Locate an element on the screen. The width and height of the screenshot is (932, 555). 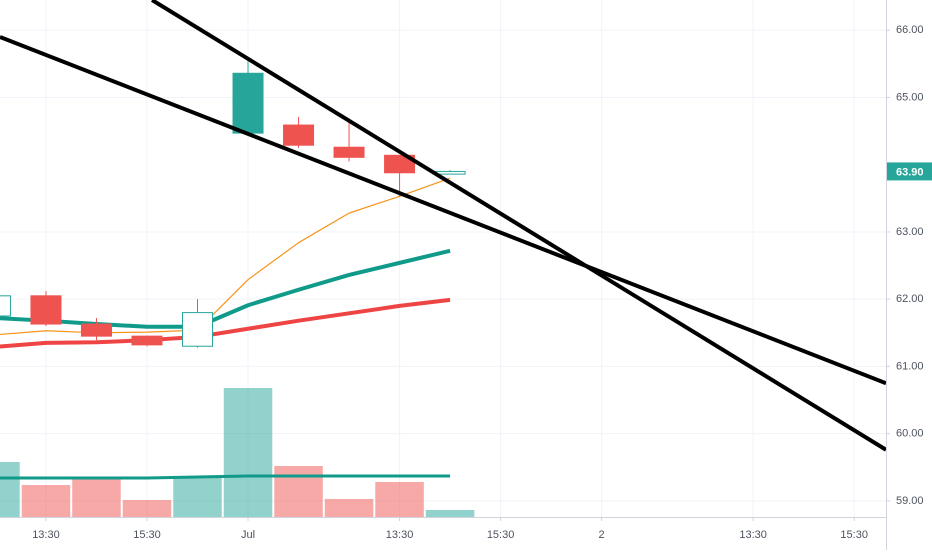
y-tick-label: 60.00 is located at coordinates (910, 434).